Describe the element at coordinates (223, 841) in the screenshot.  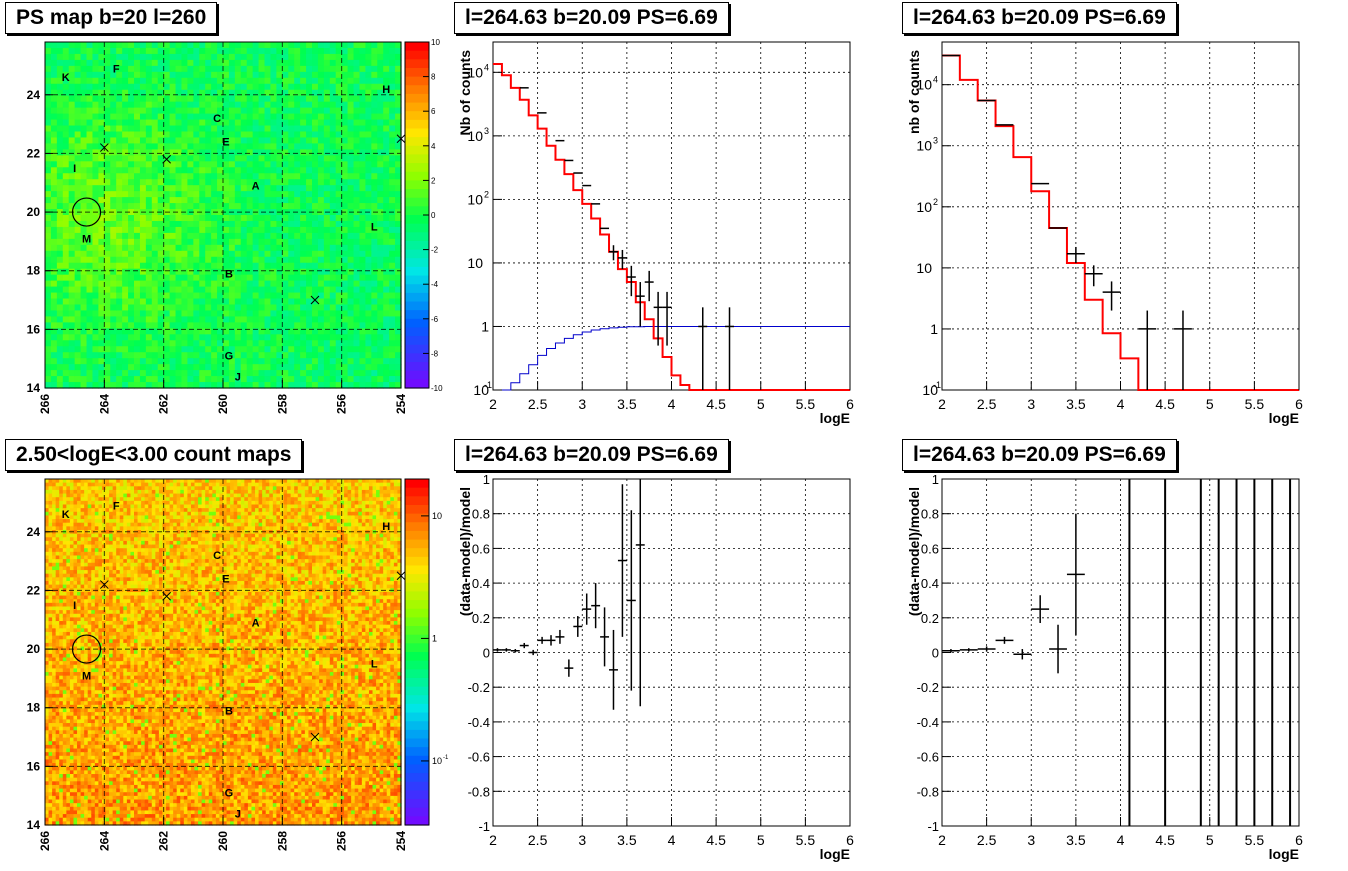
I see `map-x-tick-label: 260` at that location.